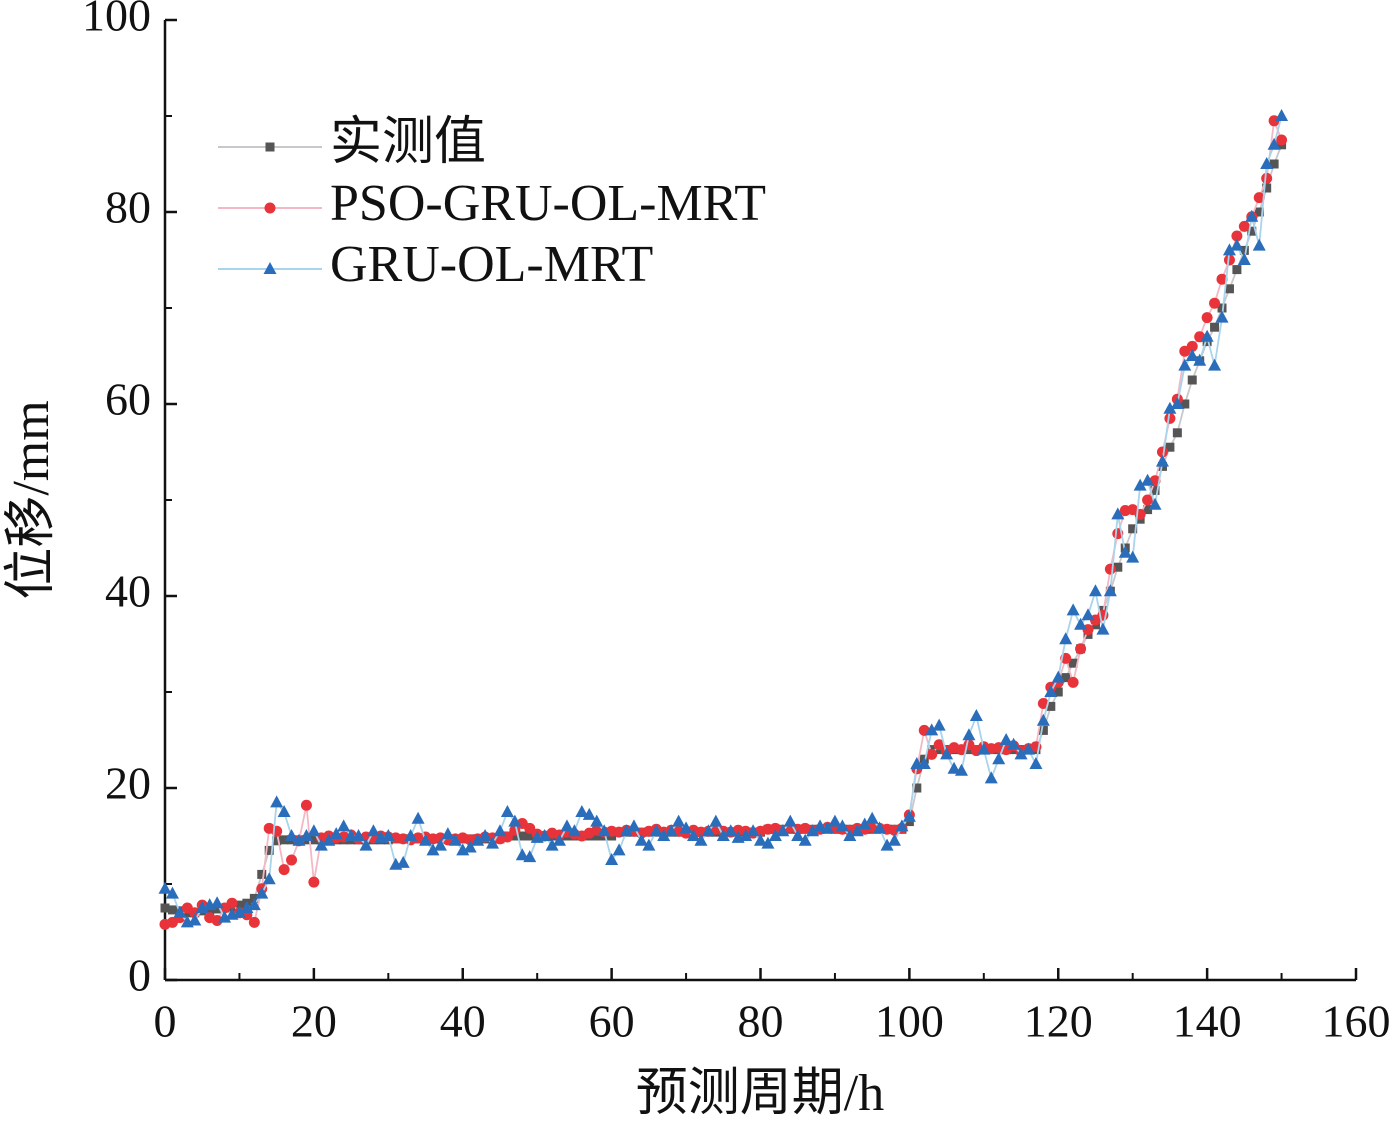 This screenshot has width=1391, height=1129. What do you see at coordinates (128, 783) in the screenshot?
I see `y-tick-label: 20` at bounding box center [128, 783].